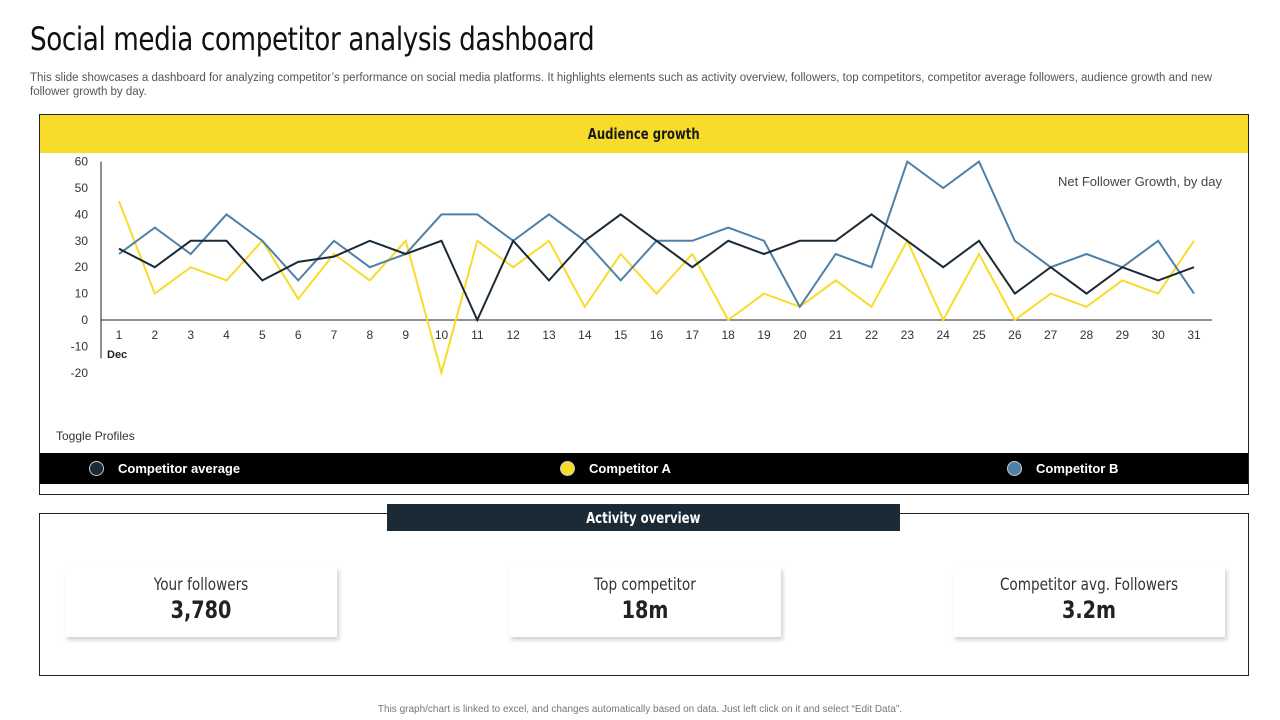  Describe the element at coordinates (943, 335) in the screenshot. I see `x-tick-label: 24` at that location.